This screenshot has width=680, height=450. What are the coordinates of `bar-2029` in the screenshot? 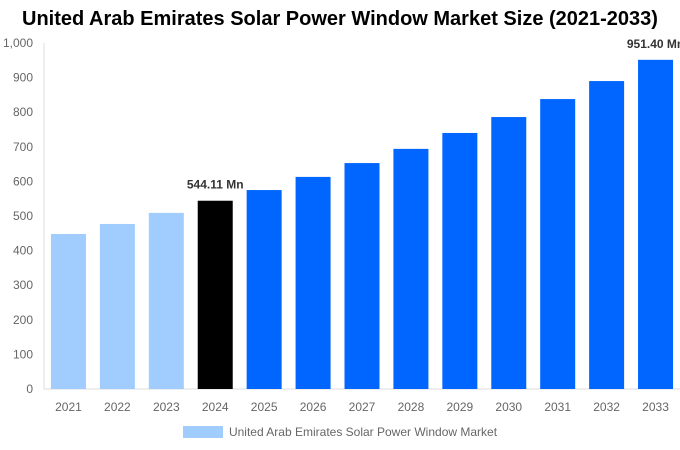 It's located at (460, 260).